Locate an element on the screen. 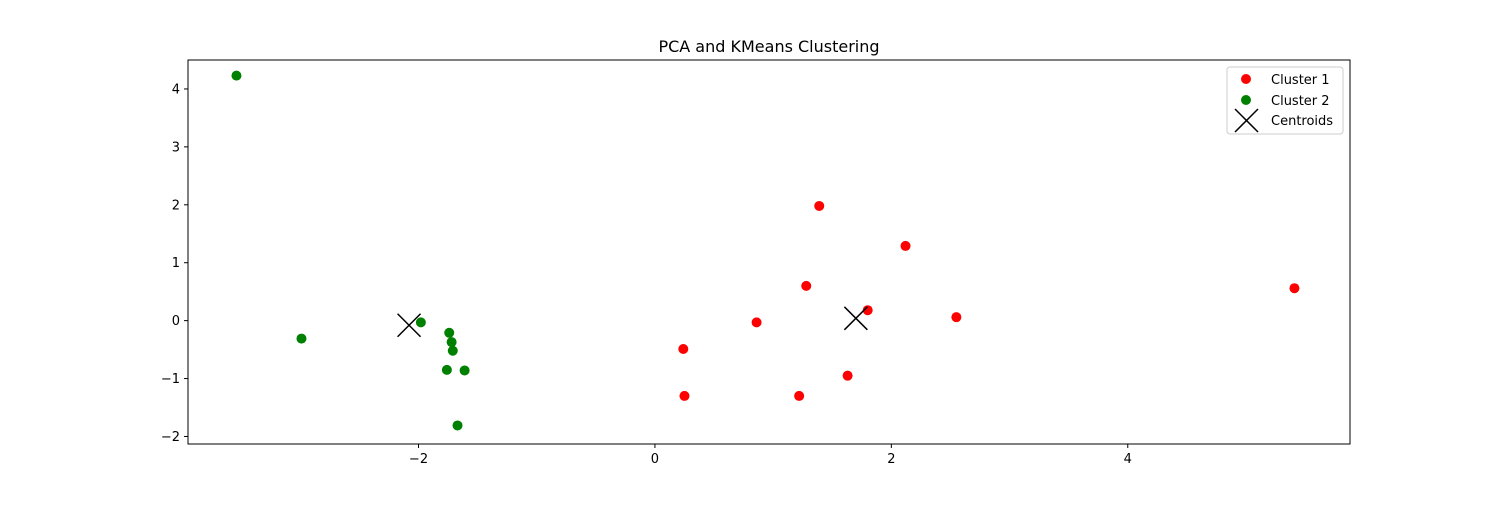 The width and height of the screenshot is (1500, 505). legend-label-cluster-2: Cluster 2 is located at coordinates (1300, 101).